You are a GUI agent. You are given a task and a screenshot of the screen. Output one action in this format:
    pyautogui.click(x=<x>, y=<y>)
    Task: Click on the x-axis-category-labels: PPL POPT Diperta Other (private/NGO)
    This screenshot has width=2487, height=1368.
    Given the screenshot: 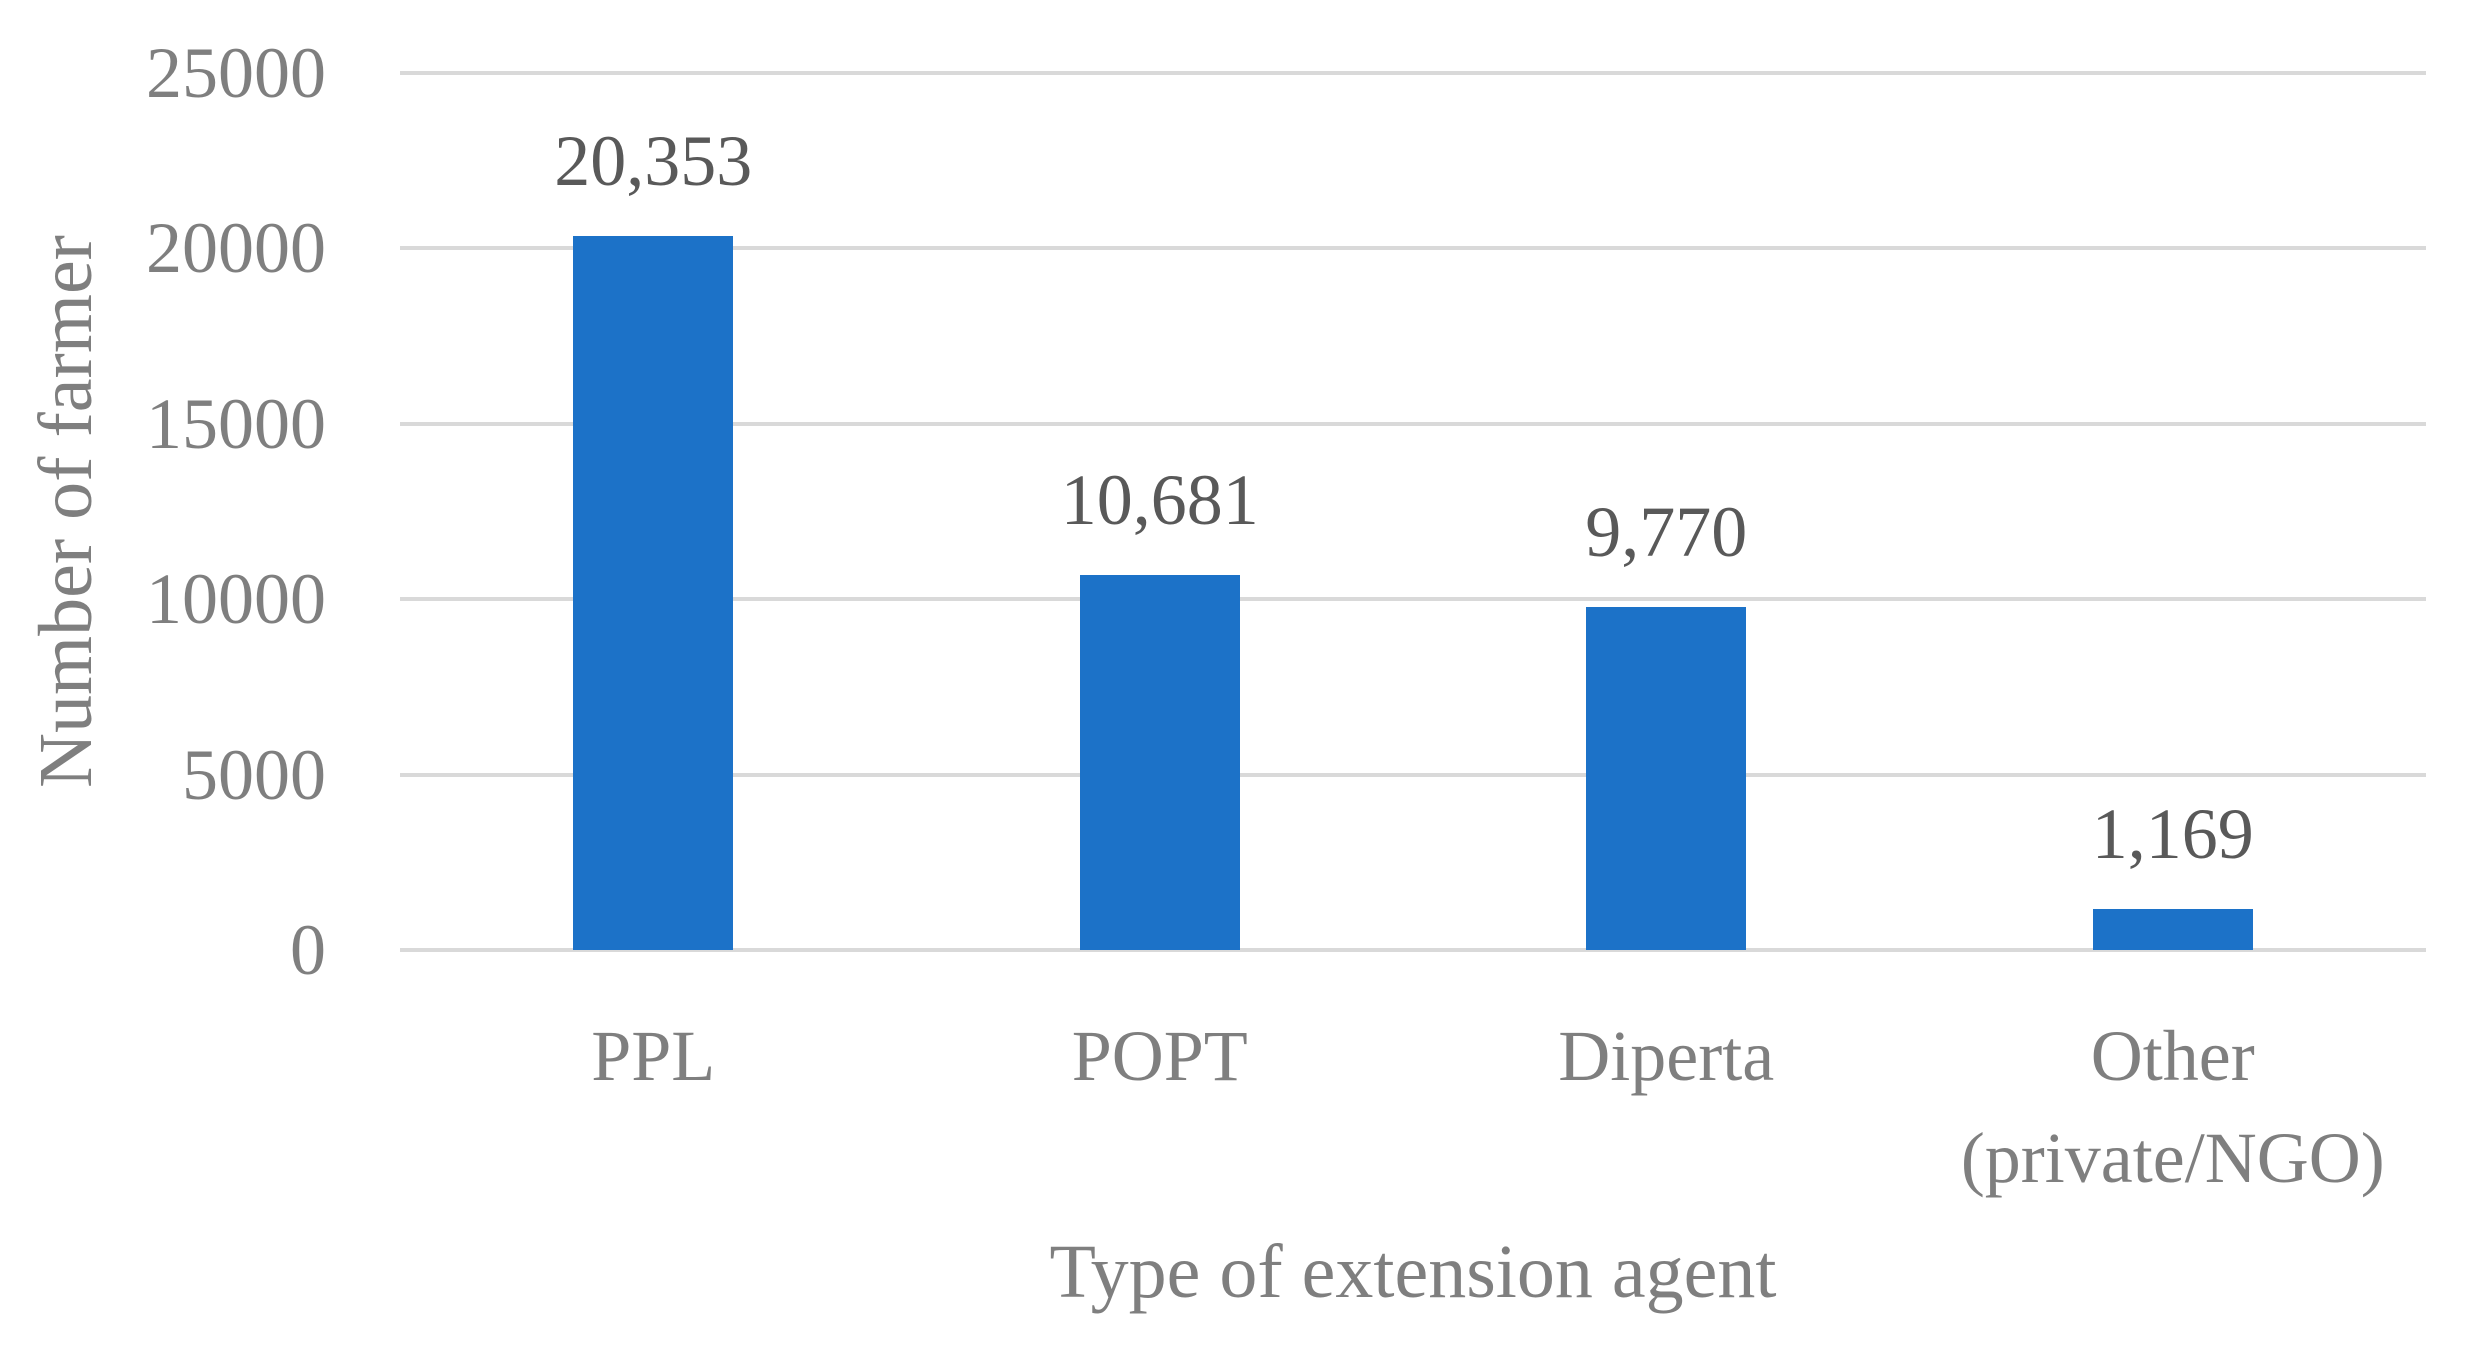 What is the action you would take?
    pyautogui.click(x=1413, y=1107)
    